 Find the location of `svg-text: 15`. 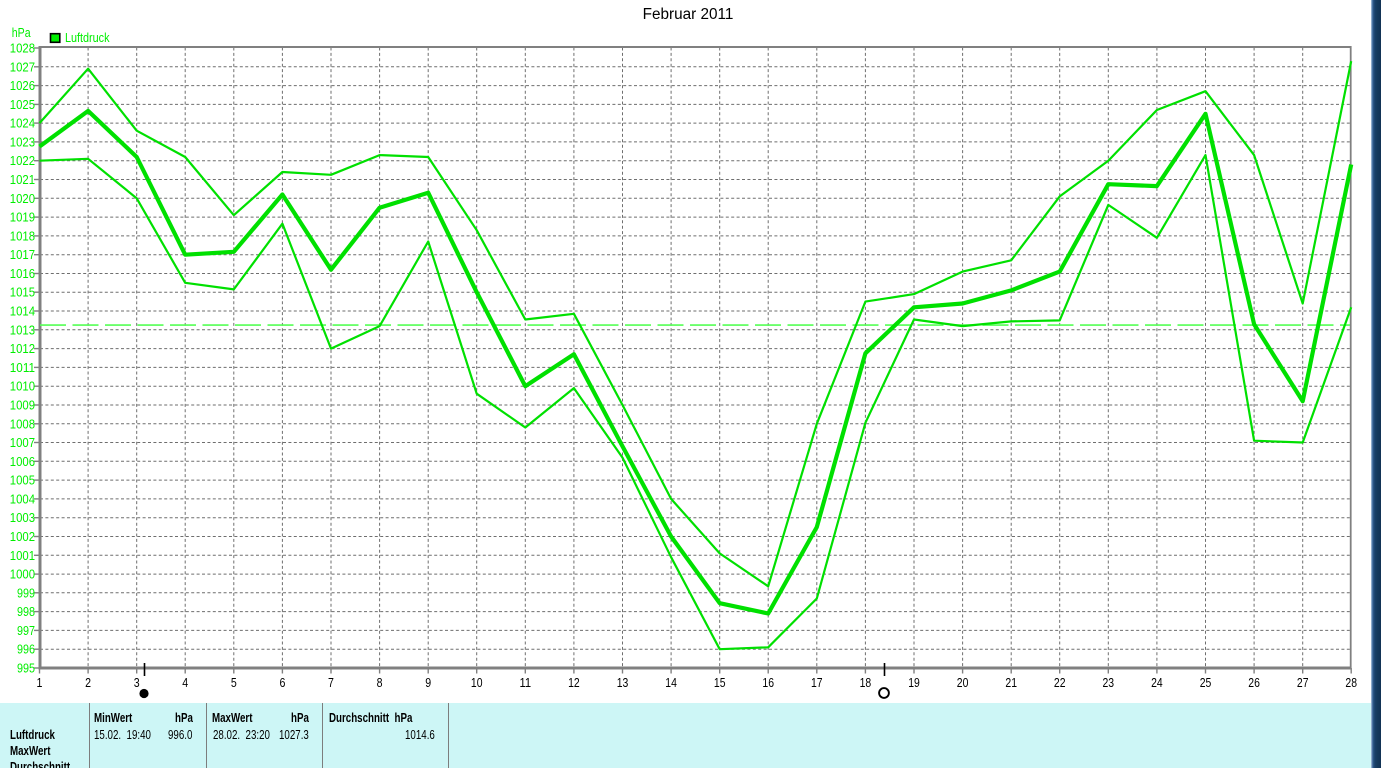

svg-text: 15 is located at coordinates (720, 683).